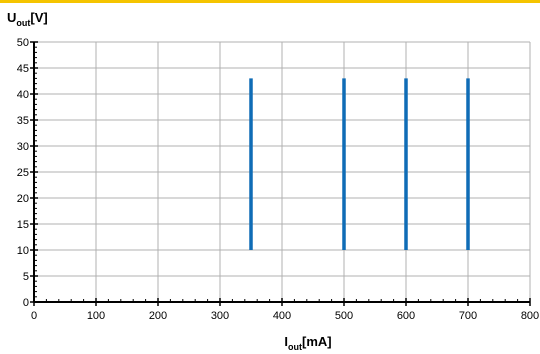 This screenshot has height=354, width=540. Describe the element at coordinates (27, 19) in the screenshot. I see `y-axis-title: Uout[V]` at that location.